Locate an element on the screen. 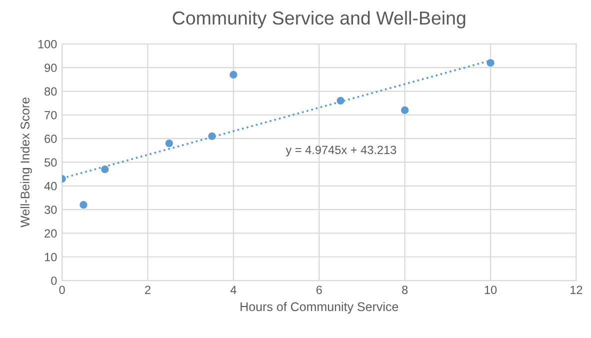  x-tick-label: 6 is located at coordinates (319, 290).